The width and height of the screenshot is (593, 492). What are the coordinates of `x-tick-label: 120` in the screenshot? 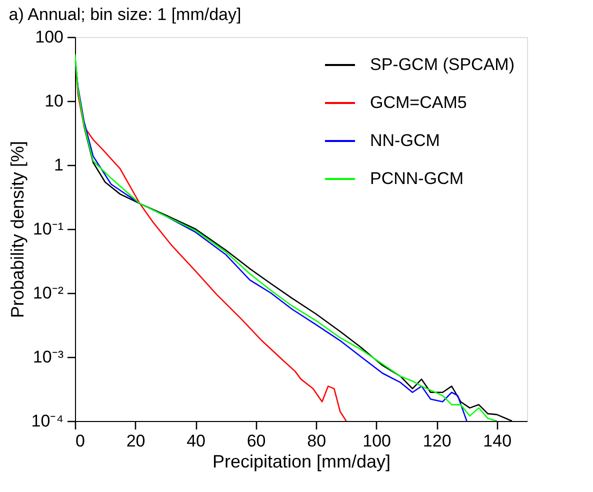 It's located at (437, 441).